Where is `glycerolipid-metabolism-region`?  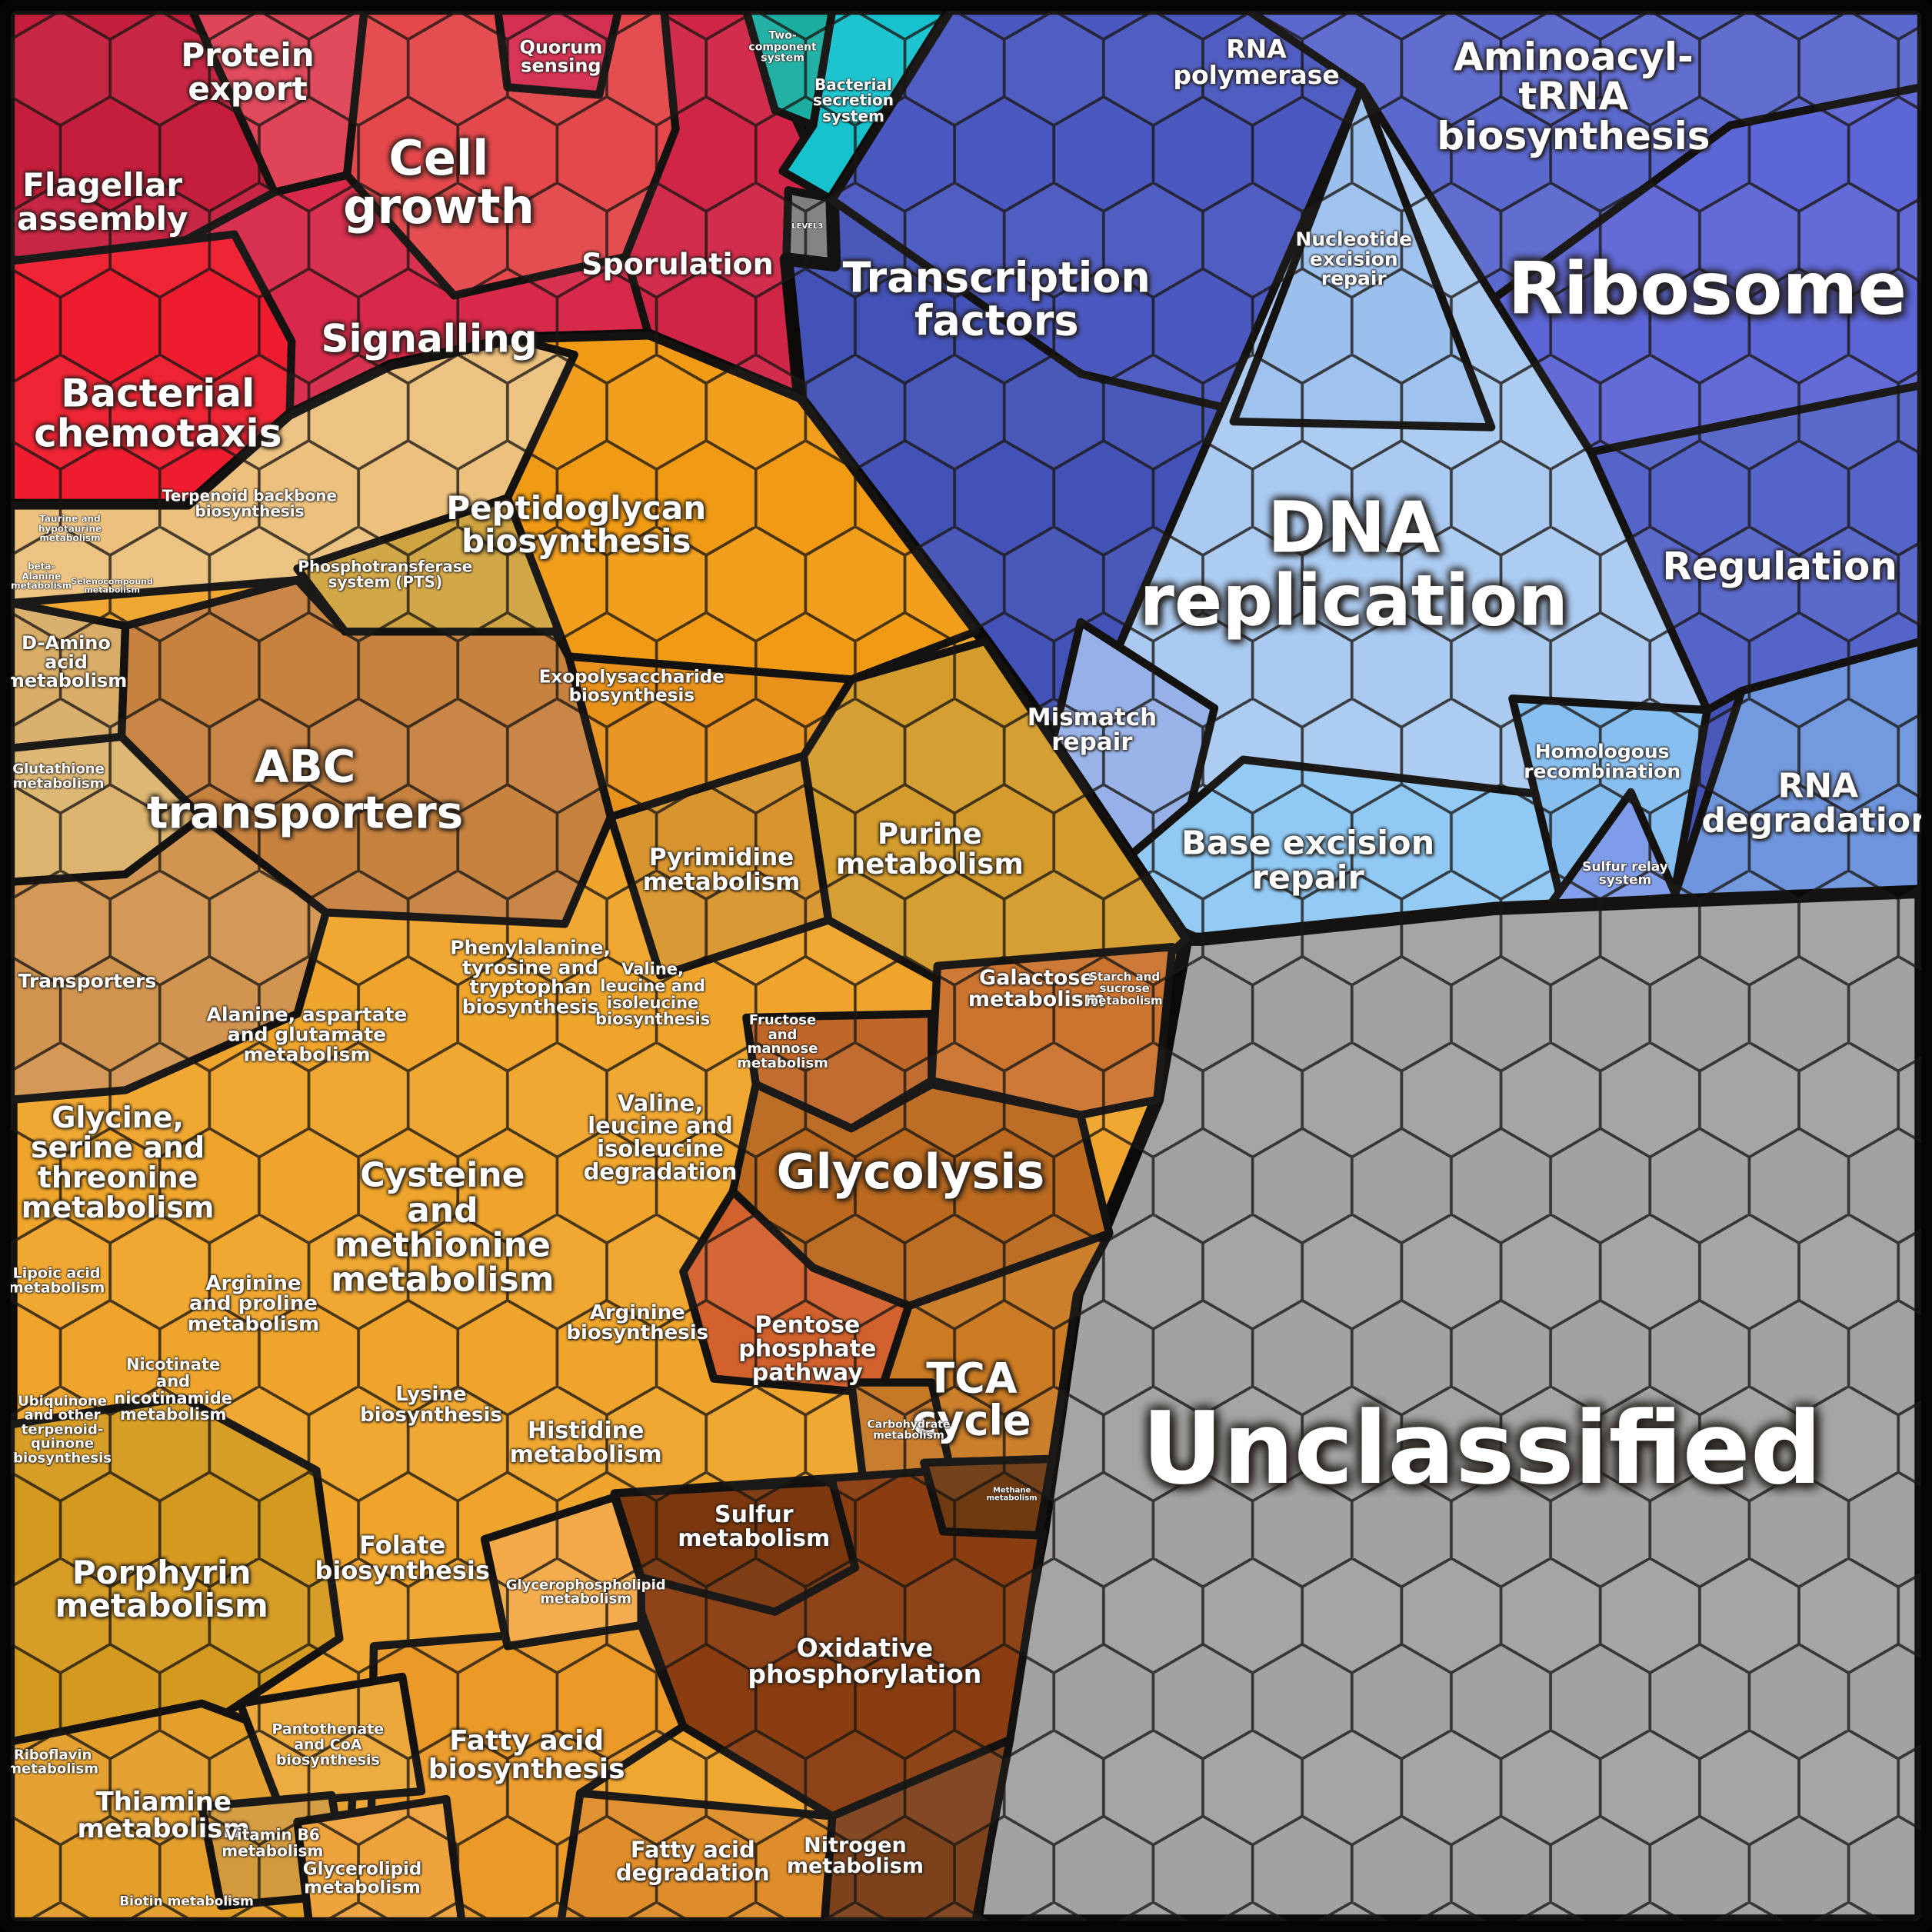 glycerolipid-metabolism-region is located at coordinates (379, 1857).